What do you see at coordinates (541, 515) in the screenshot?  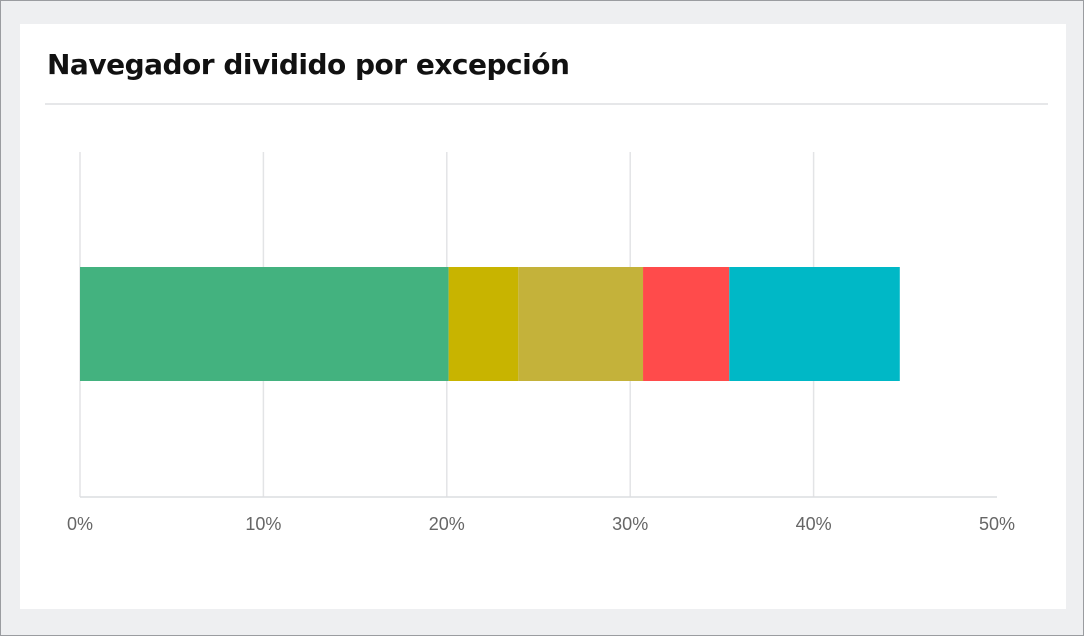 I see `x-axis: 0% 10% 20% 30% 40% 50%` at bounding box center [541, 515].